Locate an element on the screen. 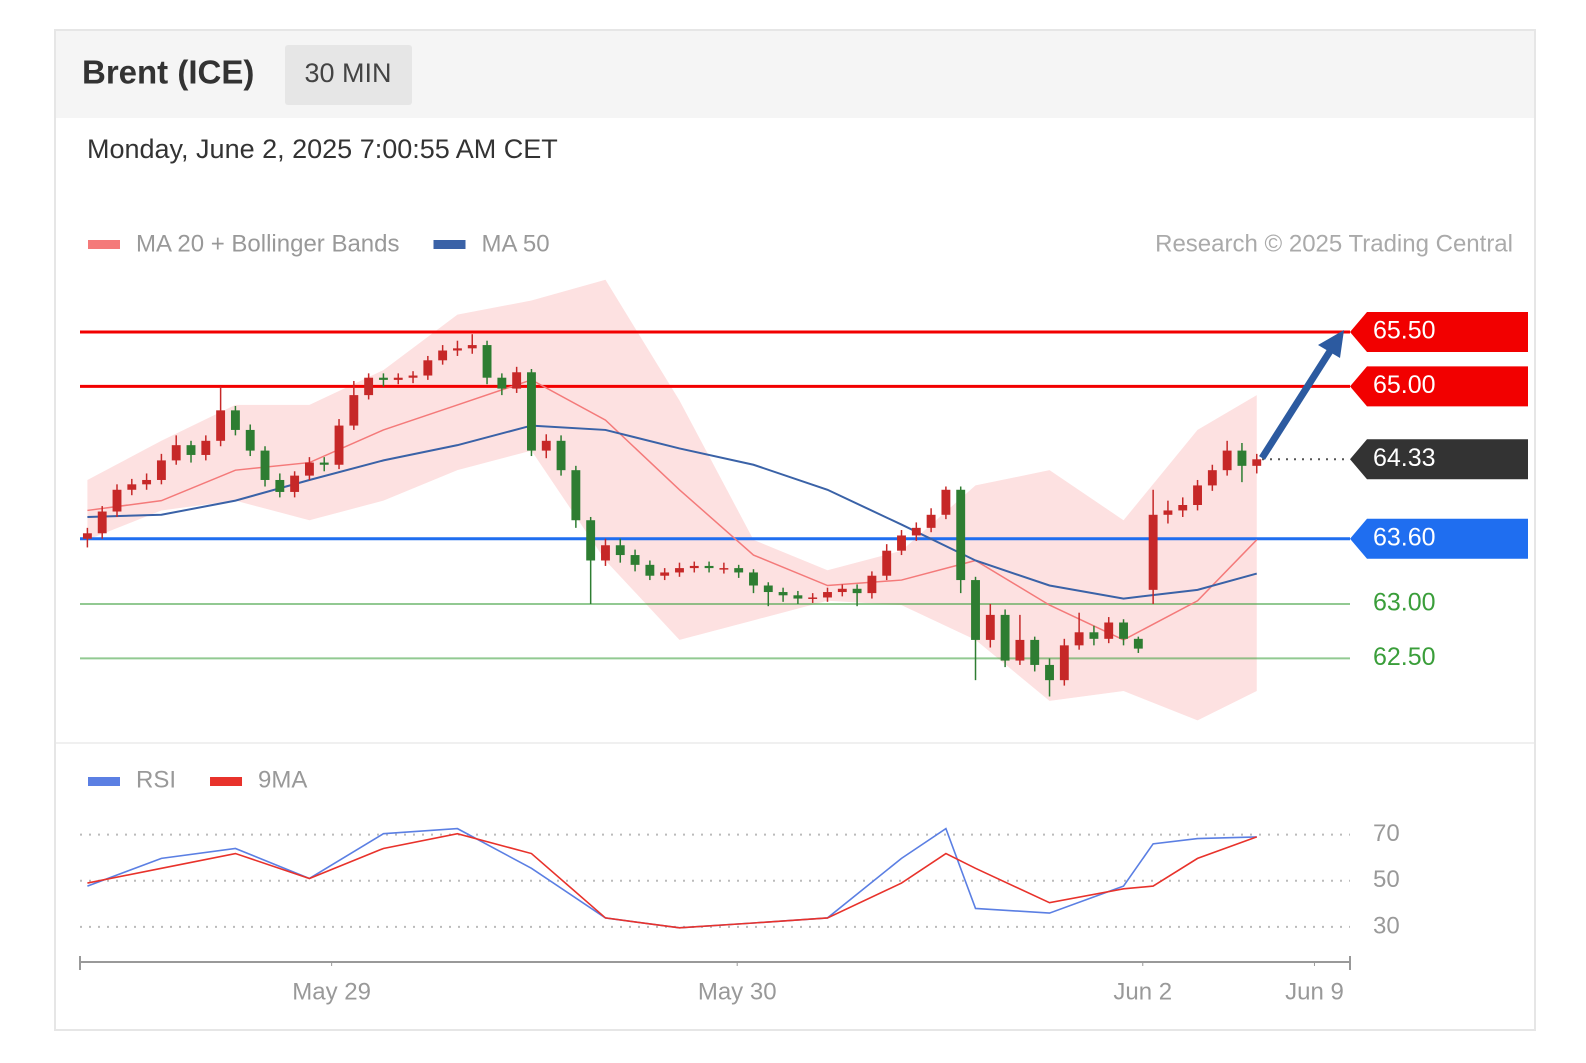 Image resolution: width=1586 pixels, height=1063 pixels. forecast-arrow is located at coordinates (1297, 403).